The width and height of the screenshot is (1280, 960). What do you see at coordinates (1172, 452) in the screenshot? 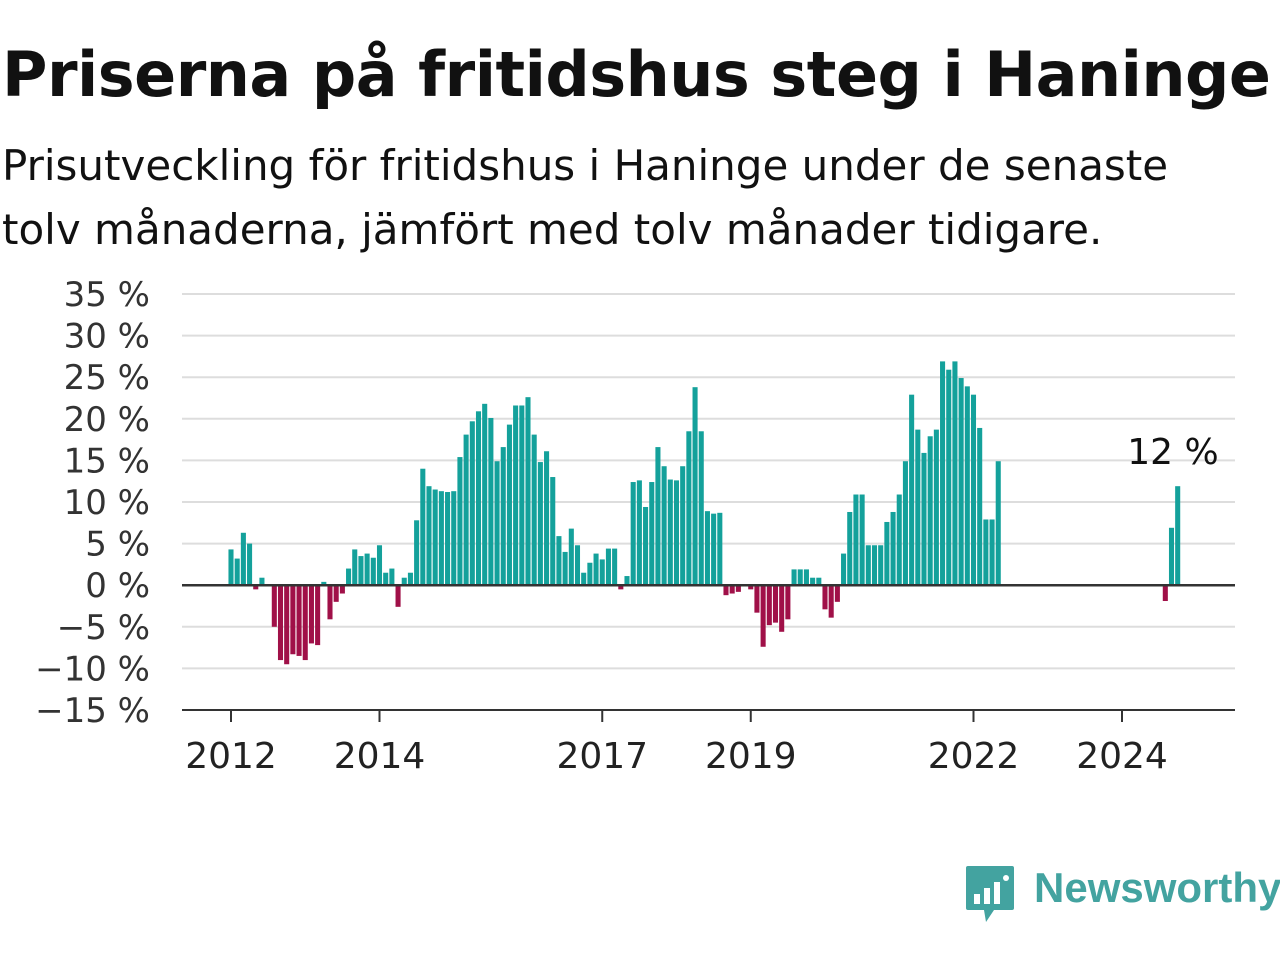
I see `latest-value-label: 12 %` at bounding box center [1172, 452].